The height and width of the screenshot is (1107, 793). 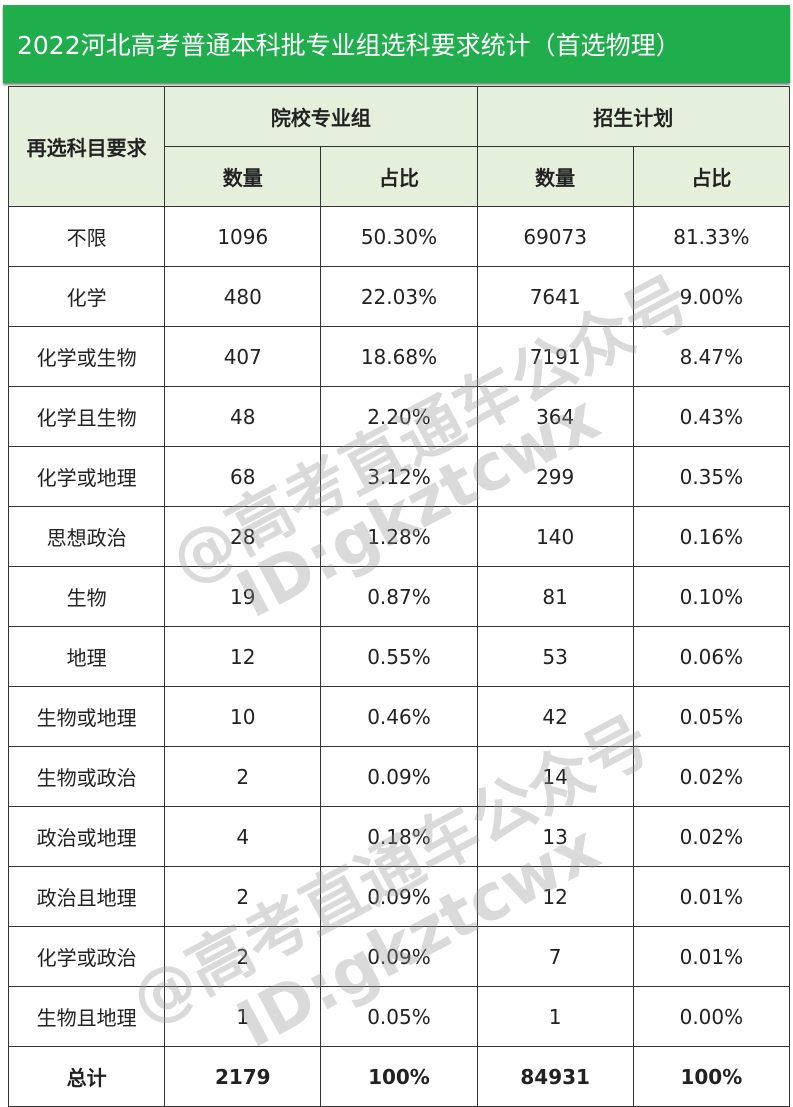 I want to click on group-count-cell: 28, so click(x=243, y=536).